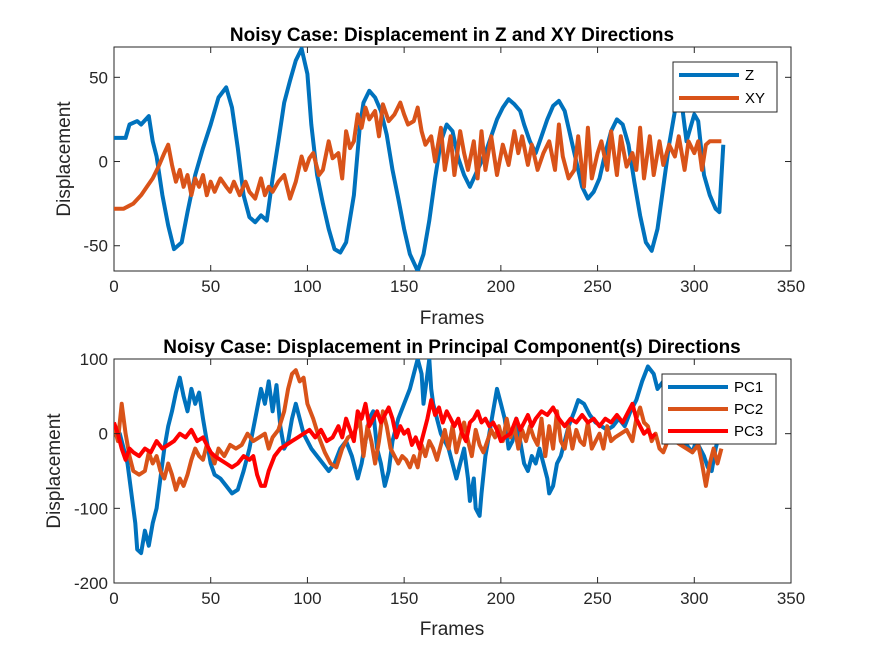 The width and height of the screenshot is (875, 656). What do you see at coordinates (452, 318) in the screenshot?
I see `x-axis-label-top: Frames` at bounding box center [452, 318].